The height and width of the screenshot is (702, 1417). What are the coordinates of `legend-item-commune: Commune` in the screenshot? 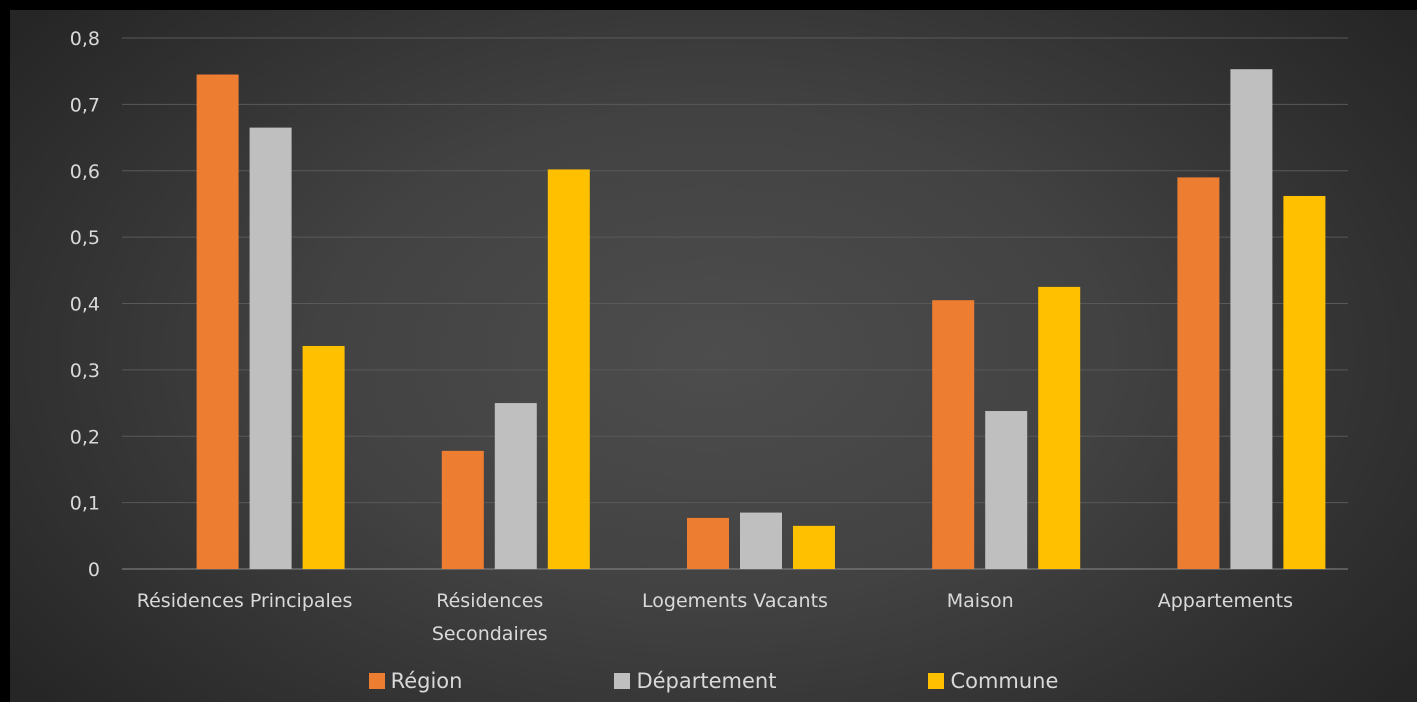 It's located at (993, 681).